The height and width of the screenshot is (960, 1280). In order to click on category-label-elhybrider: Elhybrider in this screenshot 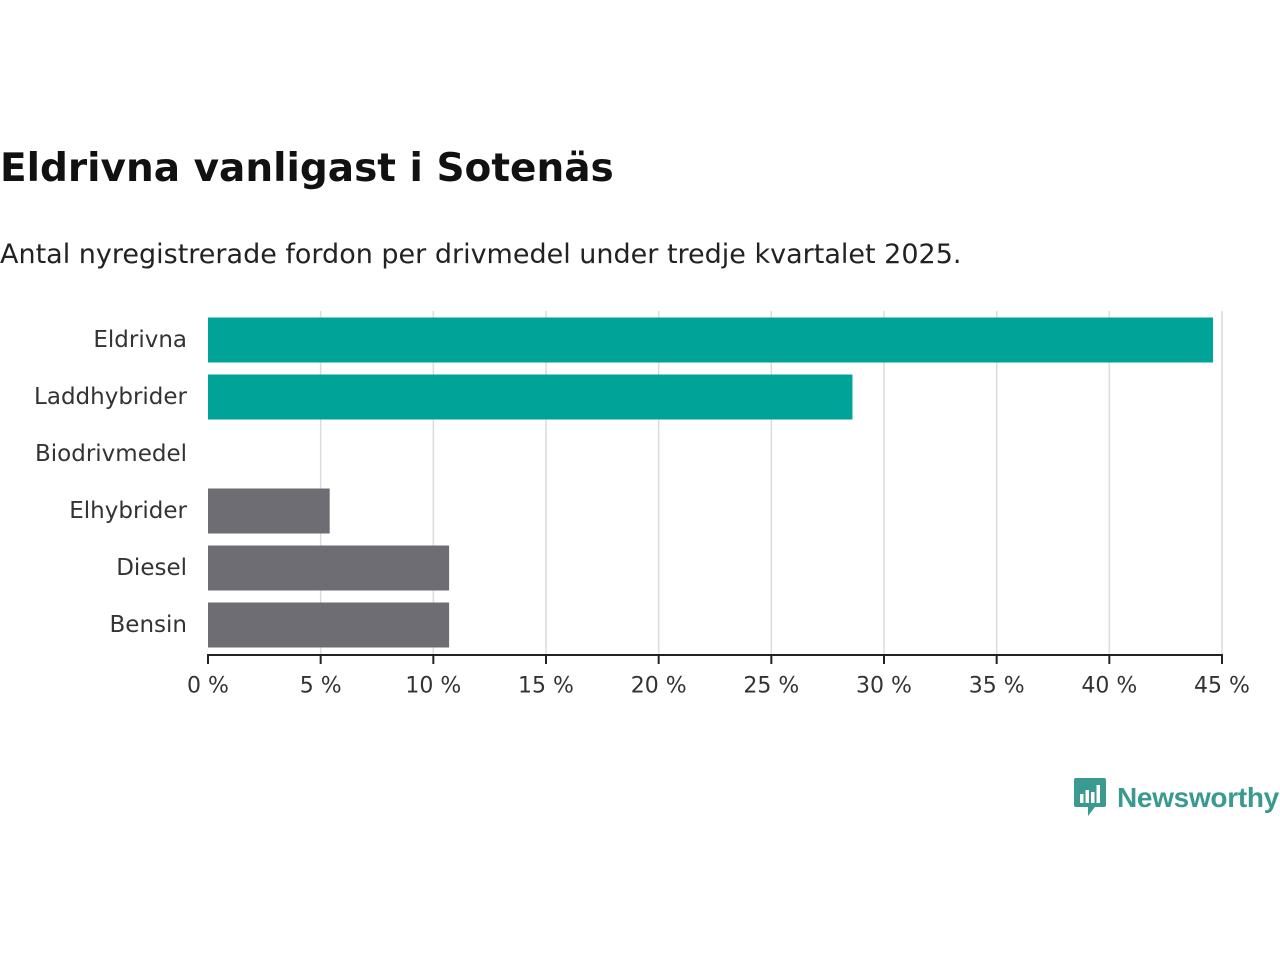, I will do `click(128, 511)`.